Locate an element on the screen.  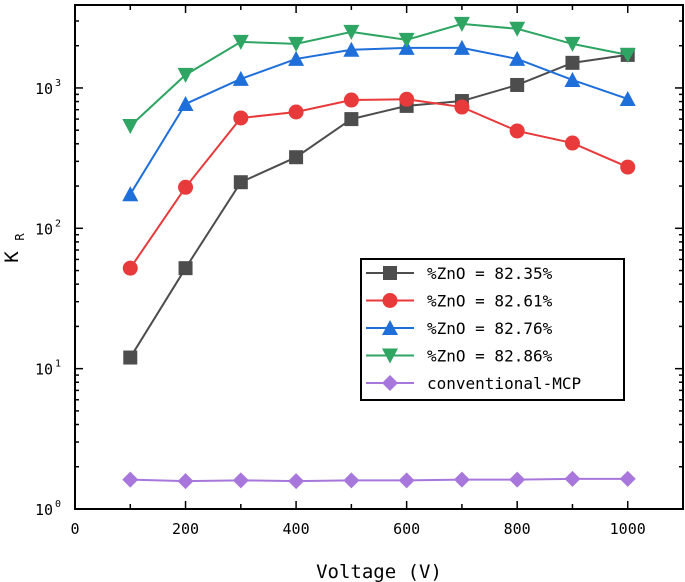
legend-label: %ZnO = 82.86% is located at coordinates (490, 356).